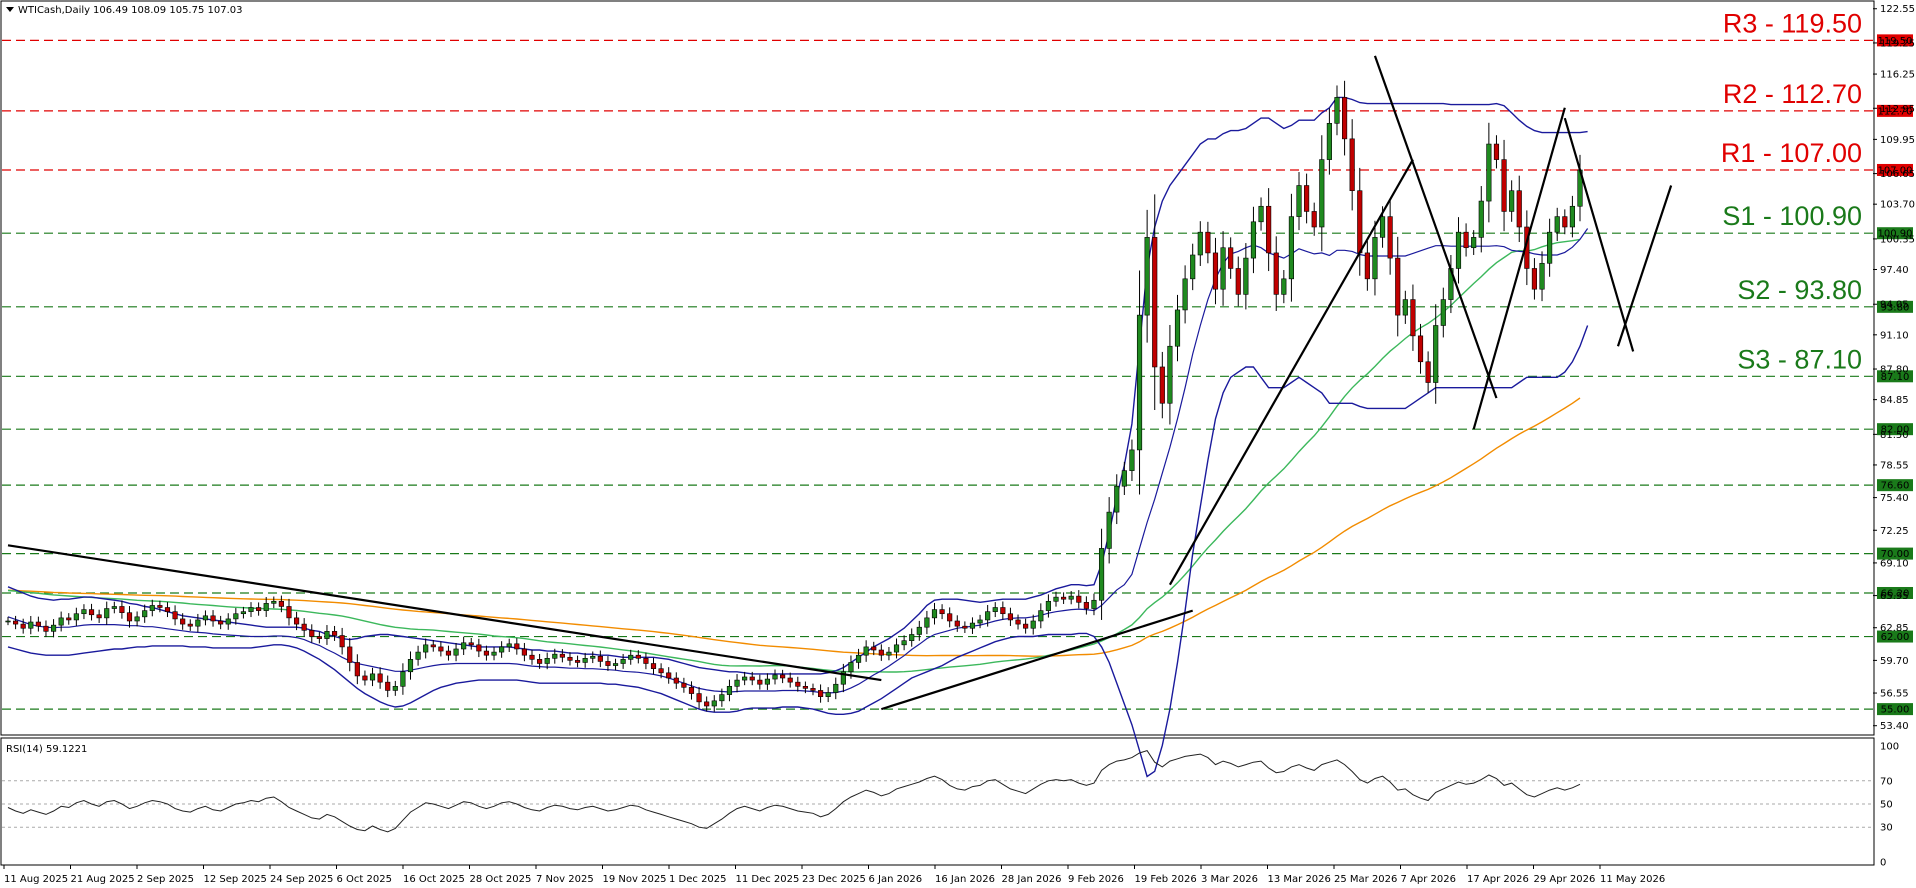  Describe the element at coordinates (1883, 863) in the screenshot. I see `rsi-tick-label: 0` at that location.